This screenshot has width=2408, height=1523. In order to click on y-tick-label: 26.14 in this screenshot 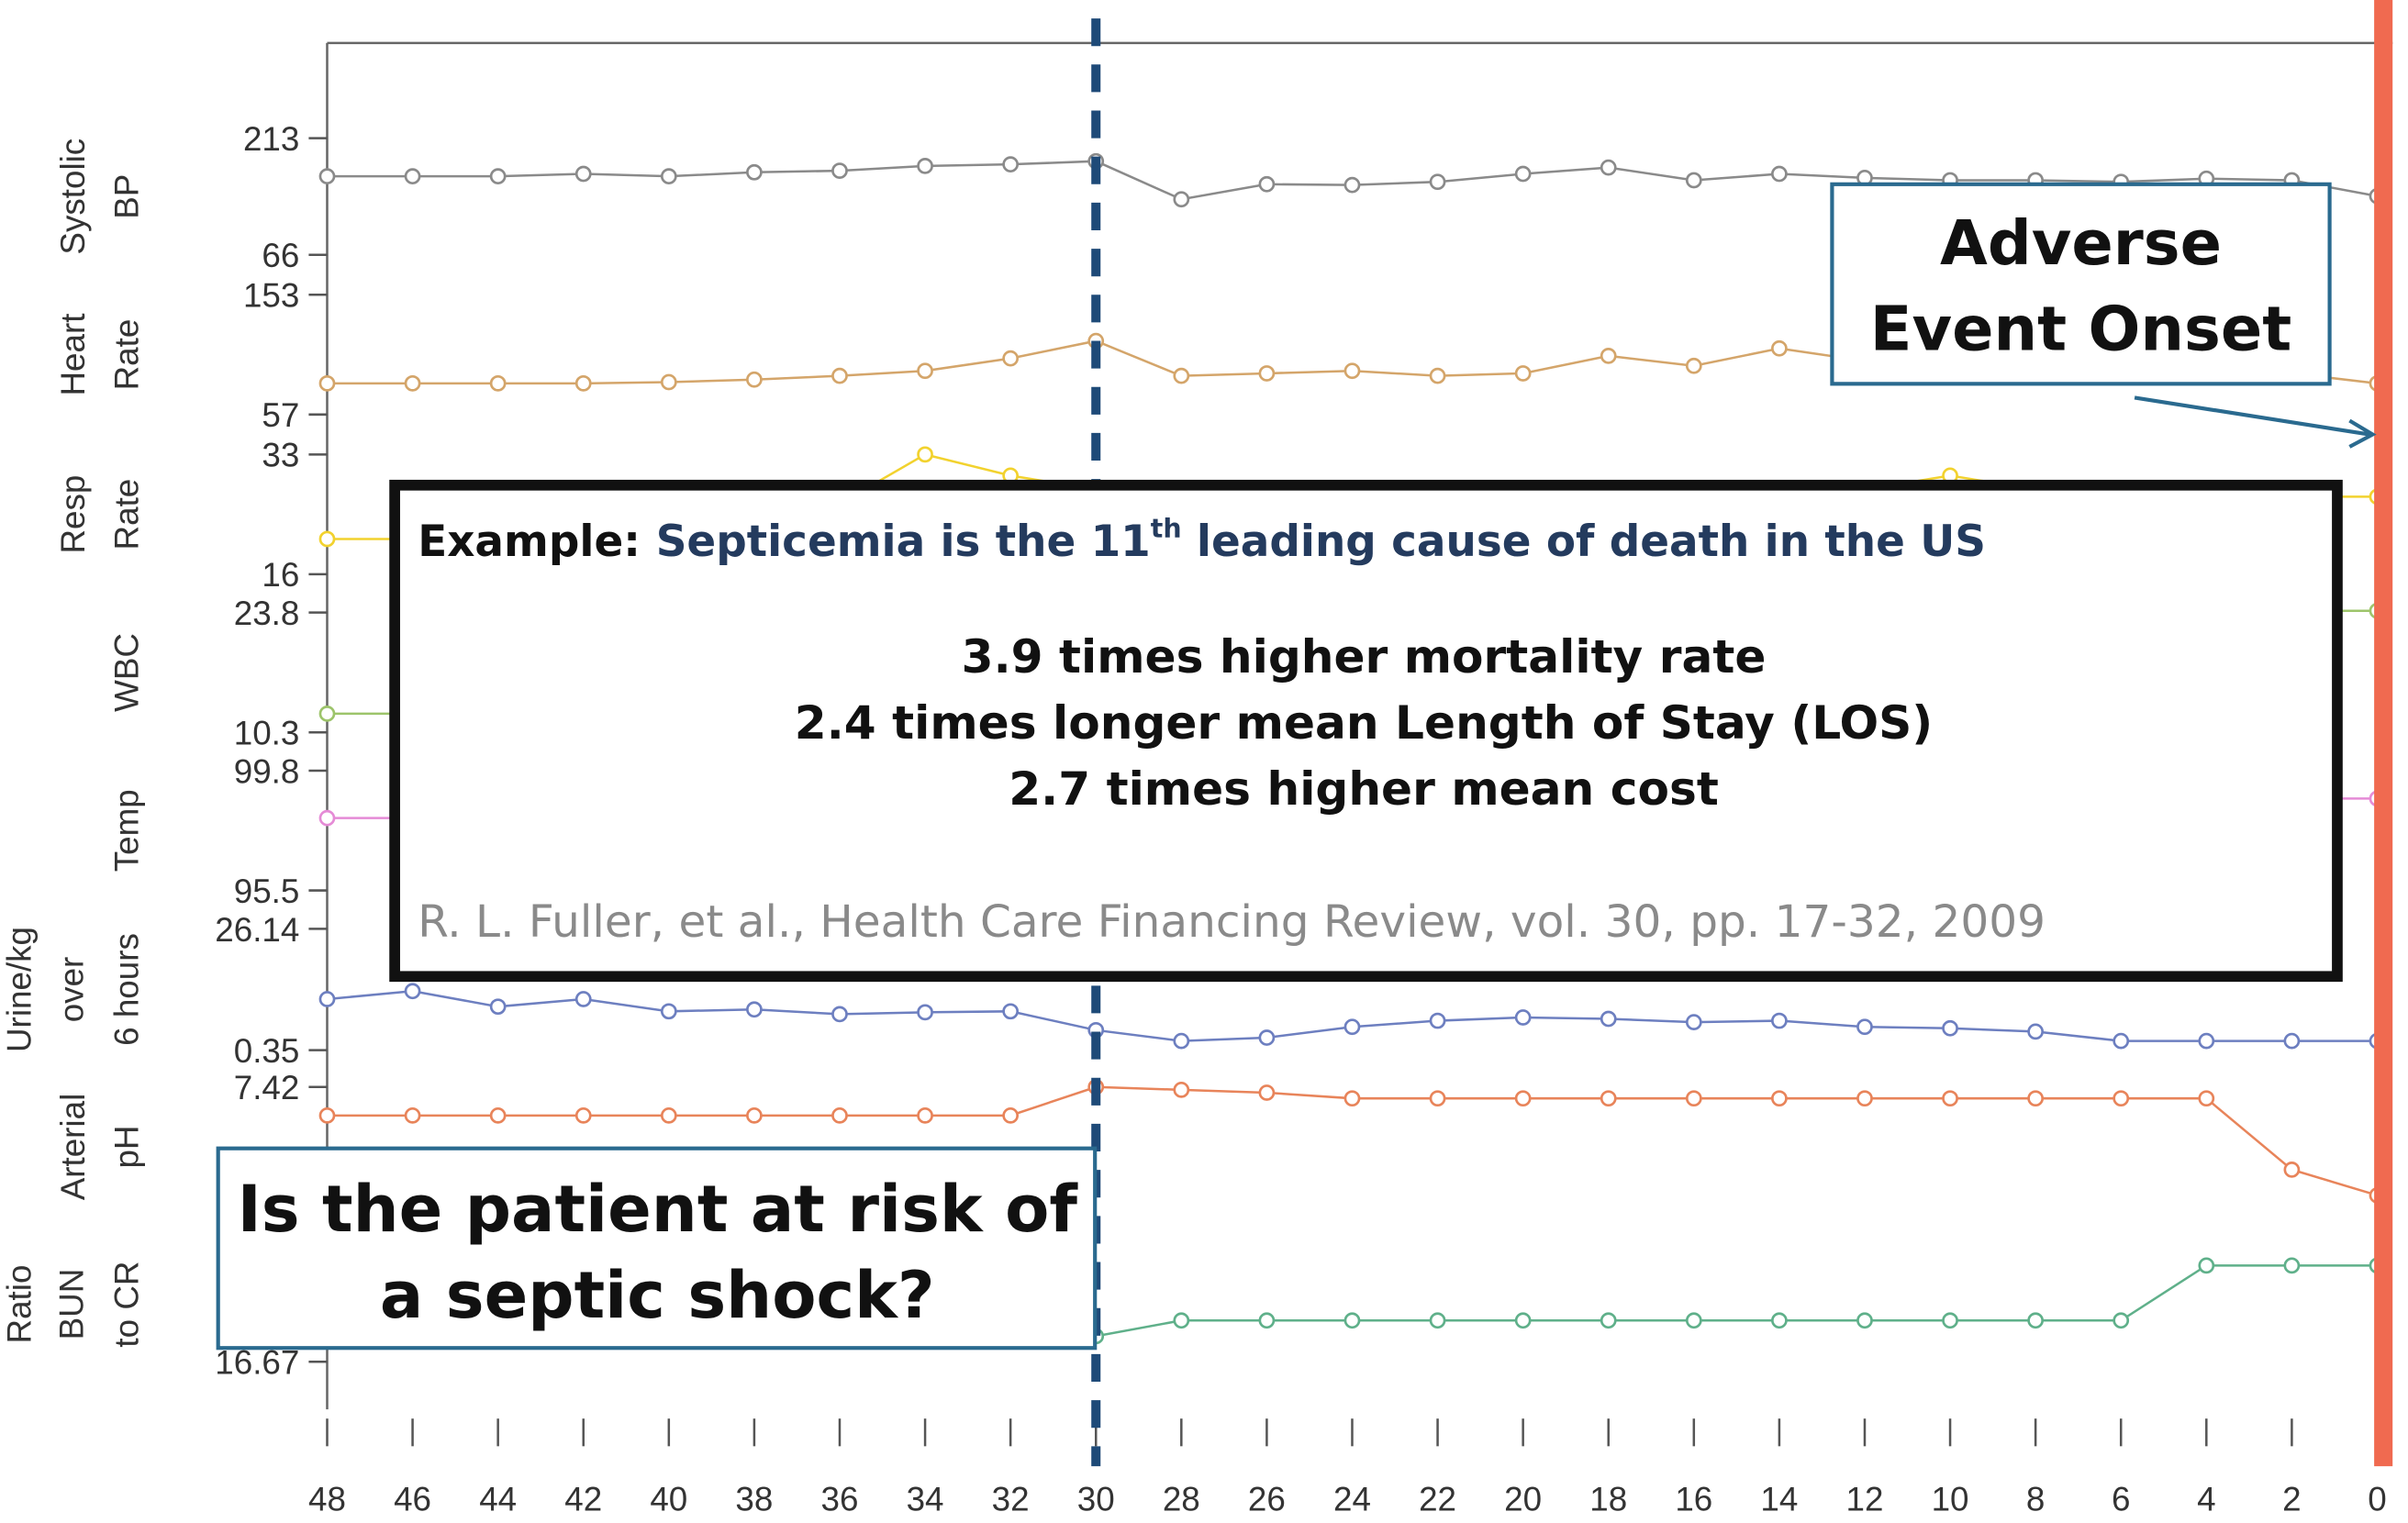, I will do `click(257, 930)`.